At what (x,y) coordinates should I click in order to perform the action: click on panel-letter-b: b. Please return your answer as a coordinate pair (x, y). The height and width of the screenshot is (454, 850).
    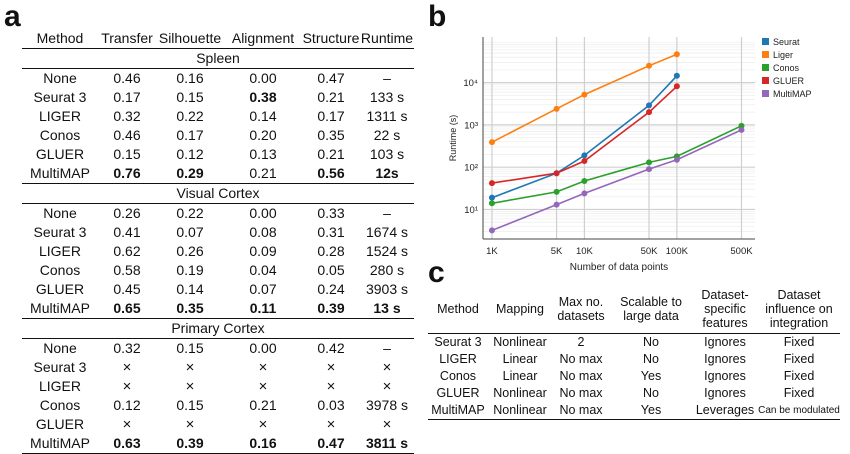
    Looking at the image, I should click on (437, 16).